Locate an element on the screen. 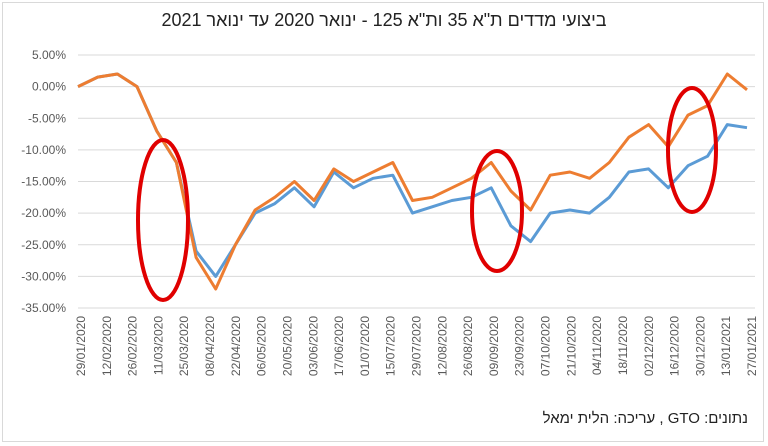 The width and height of the screenshot is (768, 446). x-tick-label: 16/12/2020 is located at coordinates (675, 346).